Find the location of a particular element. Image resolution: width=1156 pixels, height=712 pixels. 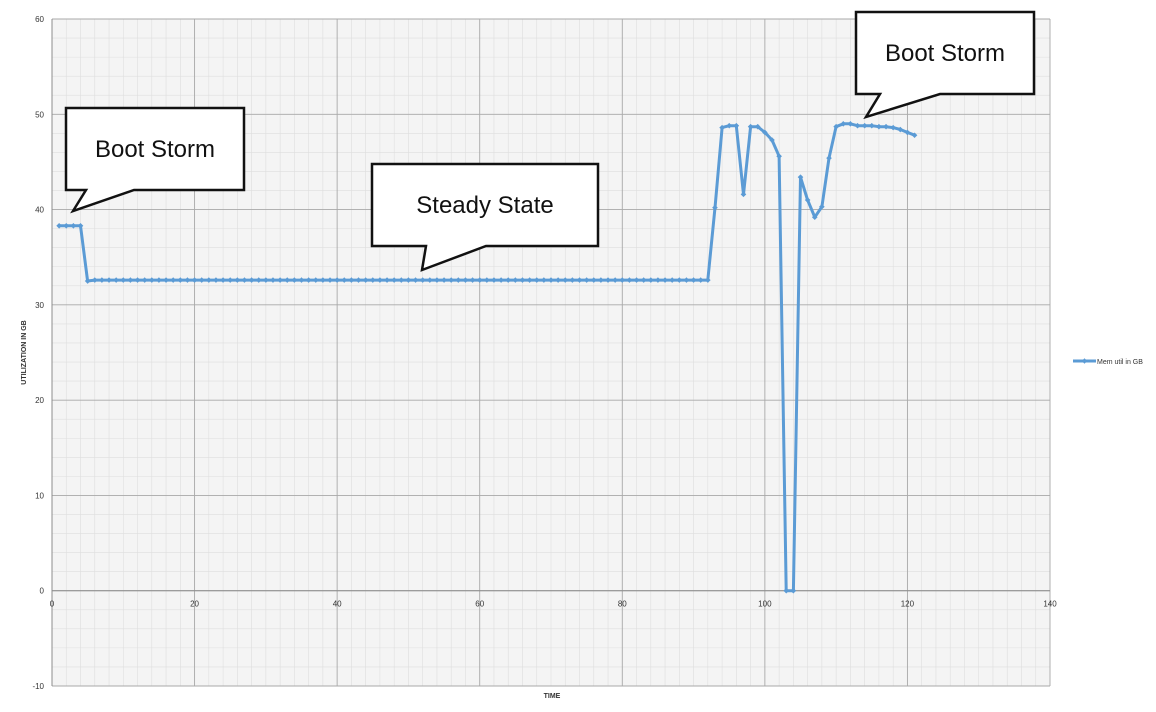

x-tick-label: 40 is located at coordinates (337, 604).